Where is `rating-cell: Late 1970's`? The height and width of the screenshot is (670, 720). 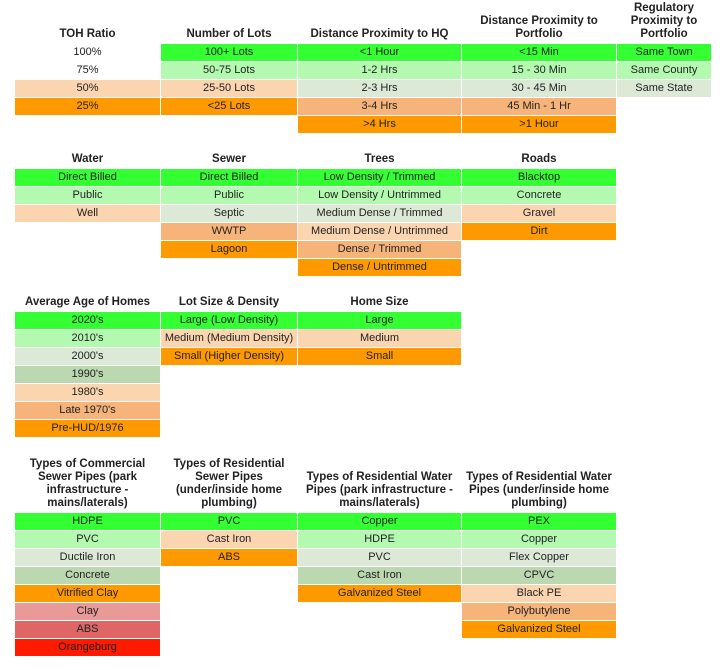
rating-cell: Late 1970's is located at coordinates (87, 411).